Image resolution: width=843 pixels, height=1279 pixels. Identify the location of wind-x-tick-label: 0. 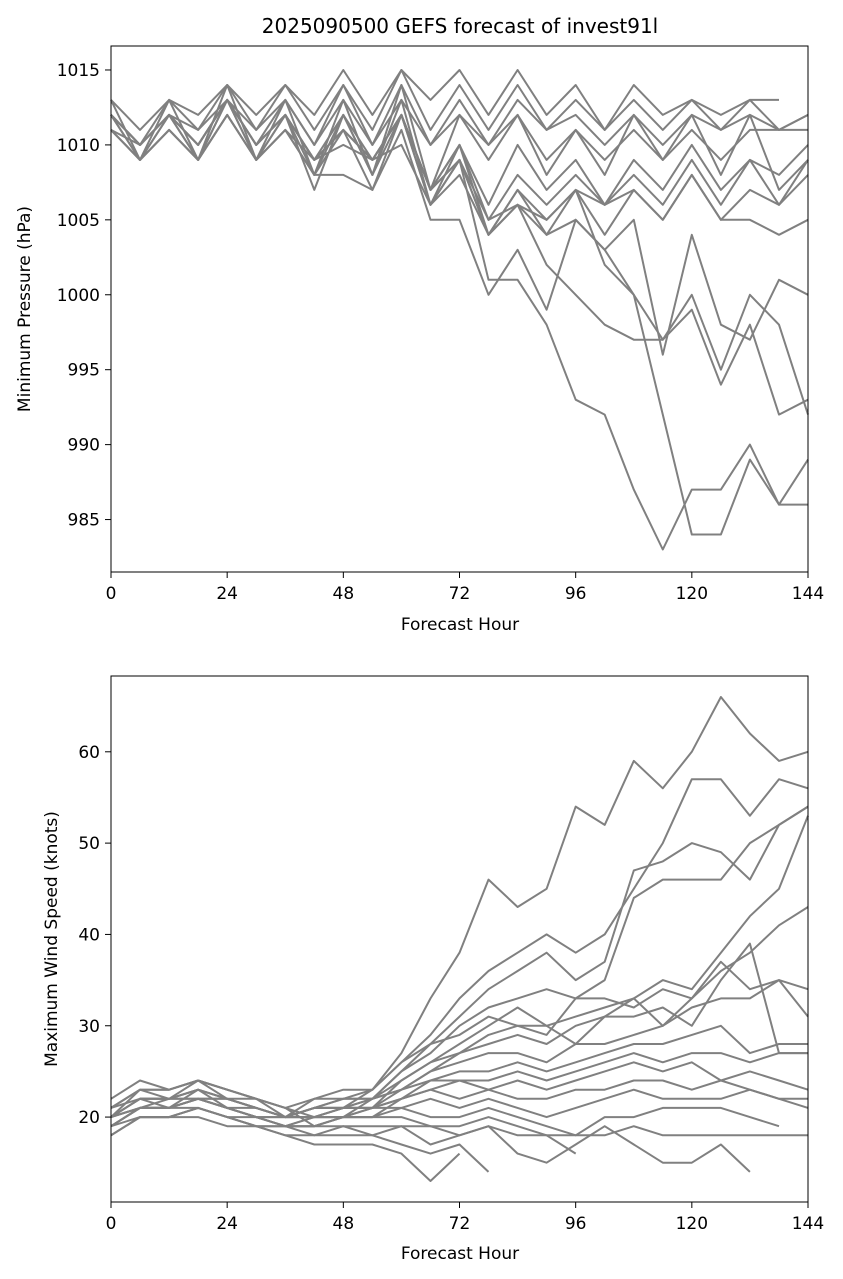
(111, 1224).